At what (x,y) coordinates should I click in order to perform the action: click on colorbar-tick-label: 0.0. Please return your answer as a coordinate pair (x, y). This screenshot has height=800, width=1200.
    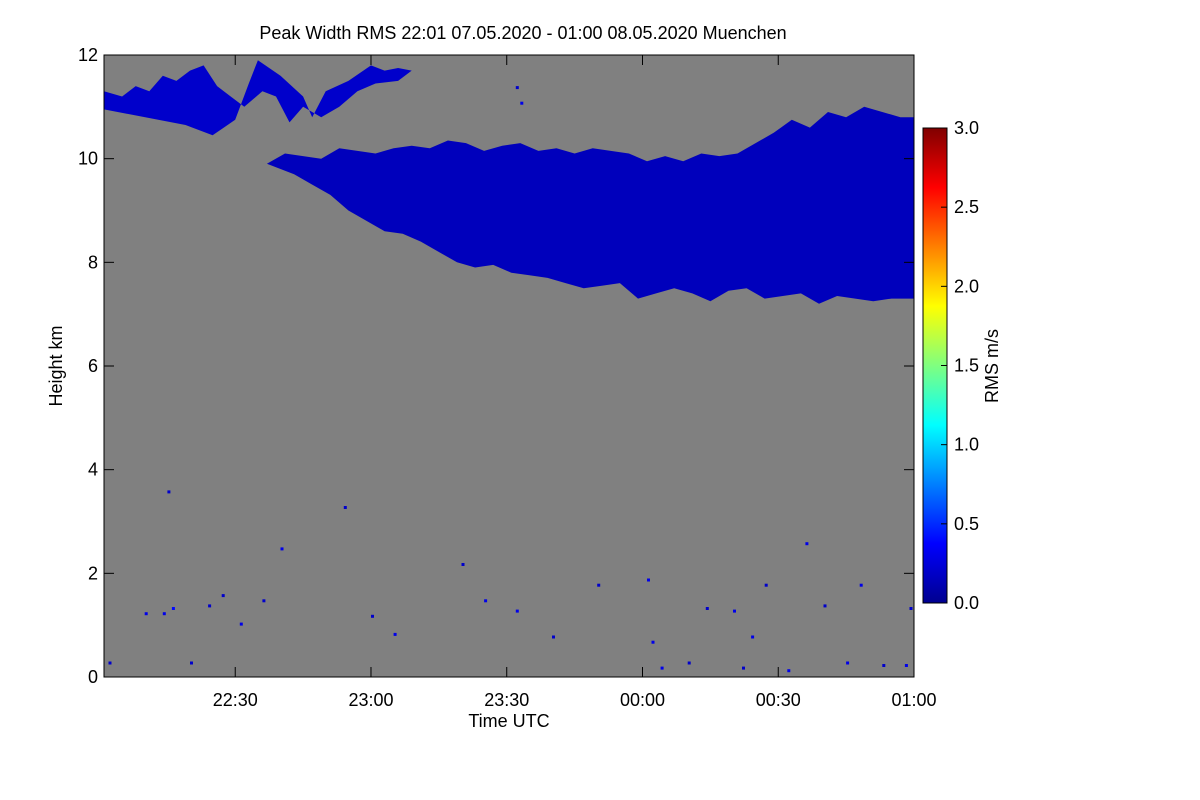
    Looking at the image, I should click on (966, 603).